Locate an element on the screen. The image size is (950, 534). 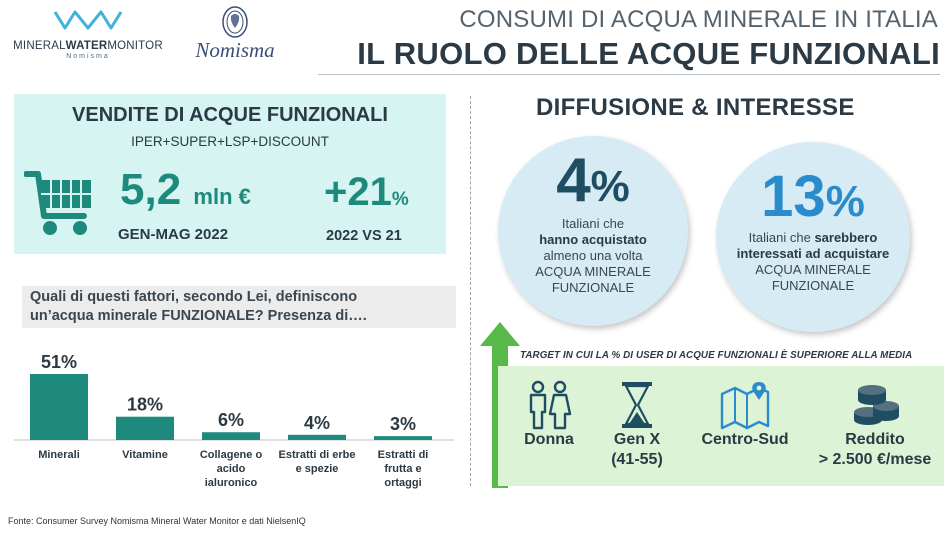
sales-channel: IPER+SUPER+LSP+DISCOUNT is located at coordinates (230, 141).